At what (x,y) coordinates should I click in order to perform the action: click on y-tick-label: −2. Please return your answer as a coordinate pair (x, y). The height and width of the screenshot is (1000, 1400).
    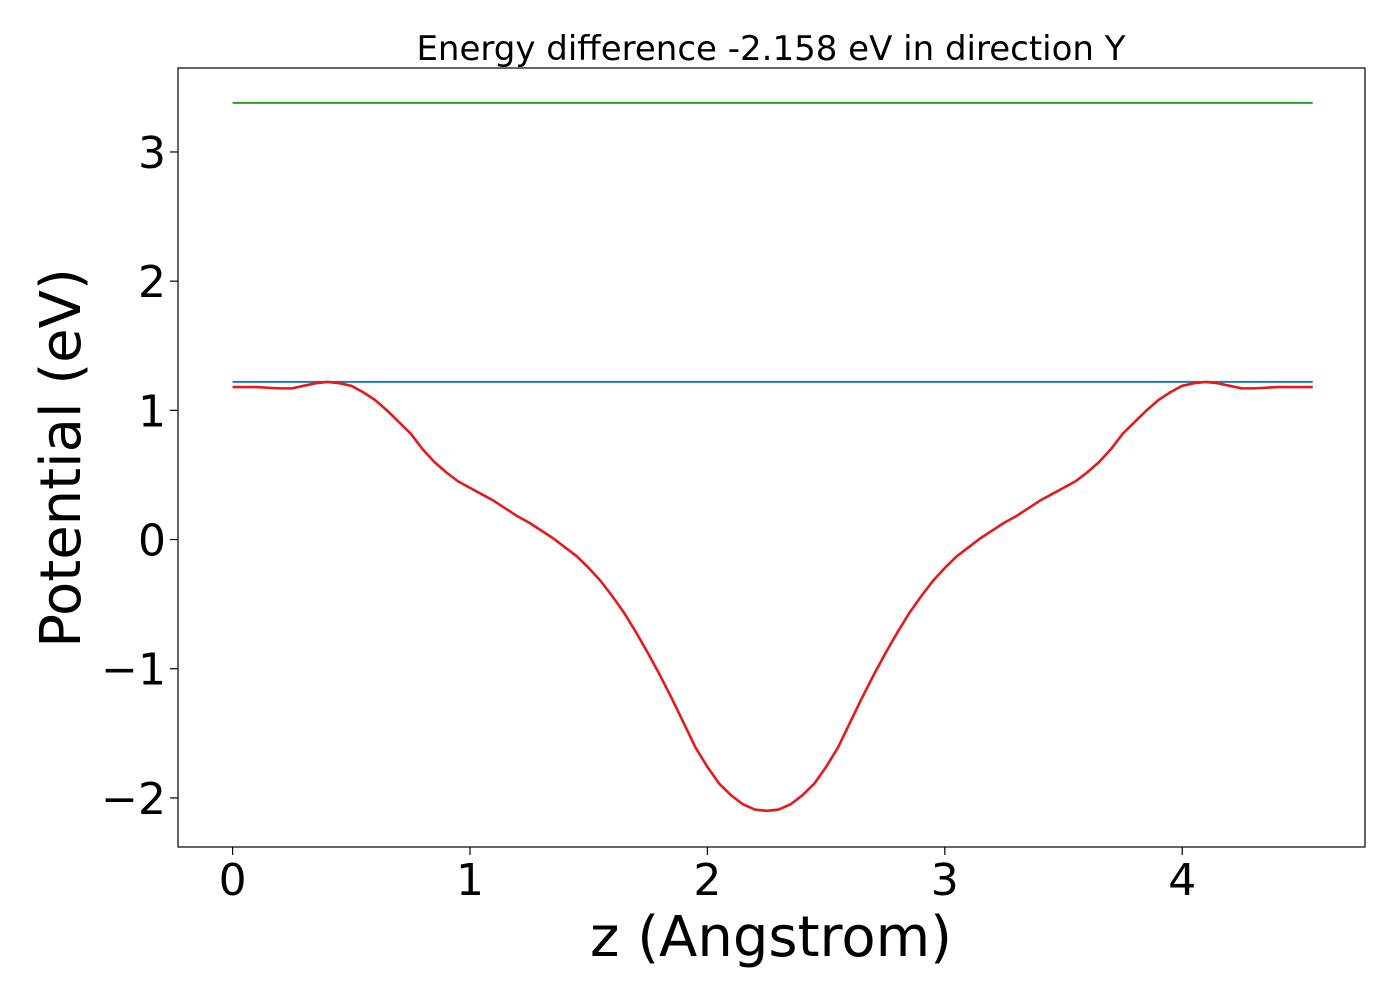
    Looking at the image, I should click on (133, 799).